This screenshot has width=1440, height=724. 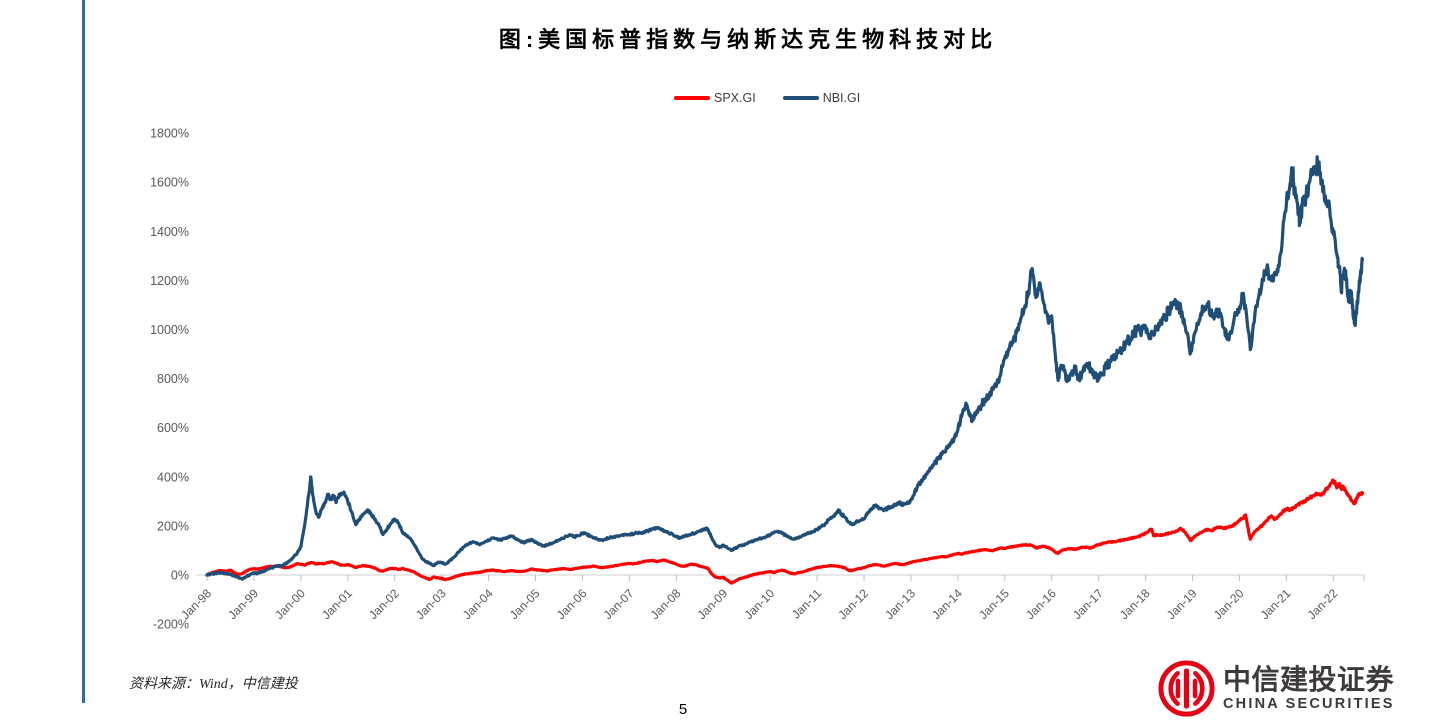 What do you see at coordinates (947, 604) in the screenshot?
I see `svg-text: Jan-14` at bounding box center [947, 604].